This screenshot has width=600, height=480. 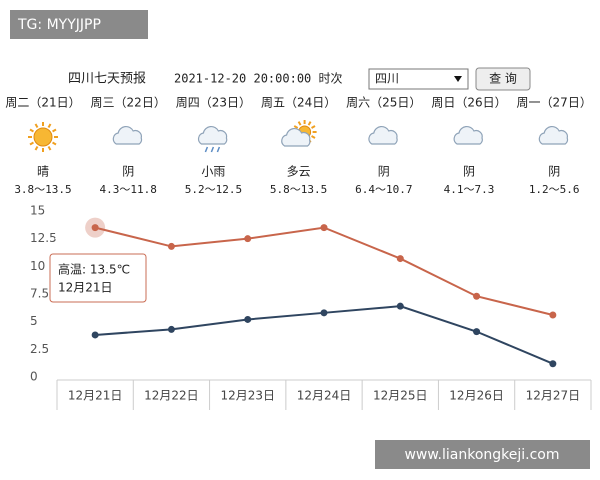 I want to click on region-select-value: 四川, so click(x=387, y=79).